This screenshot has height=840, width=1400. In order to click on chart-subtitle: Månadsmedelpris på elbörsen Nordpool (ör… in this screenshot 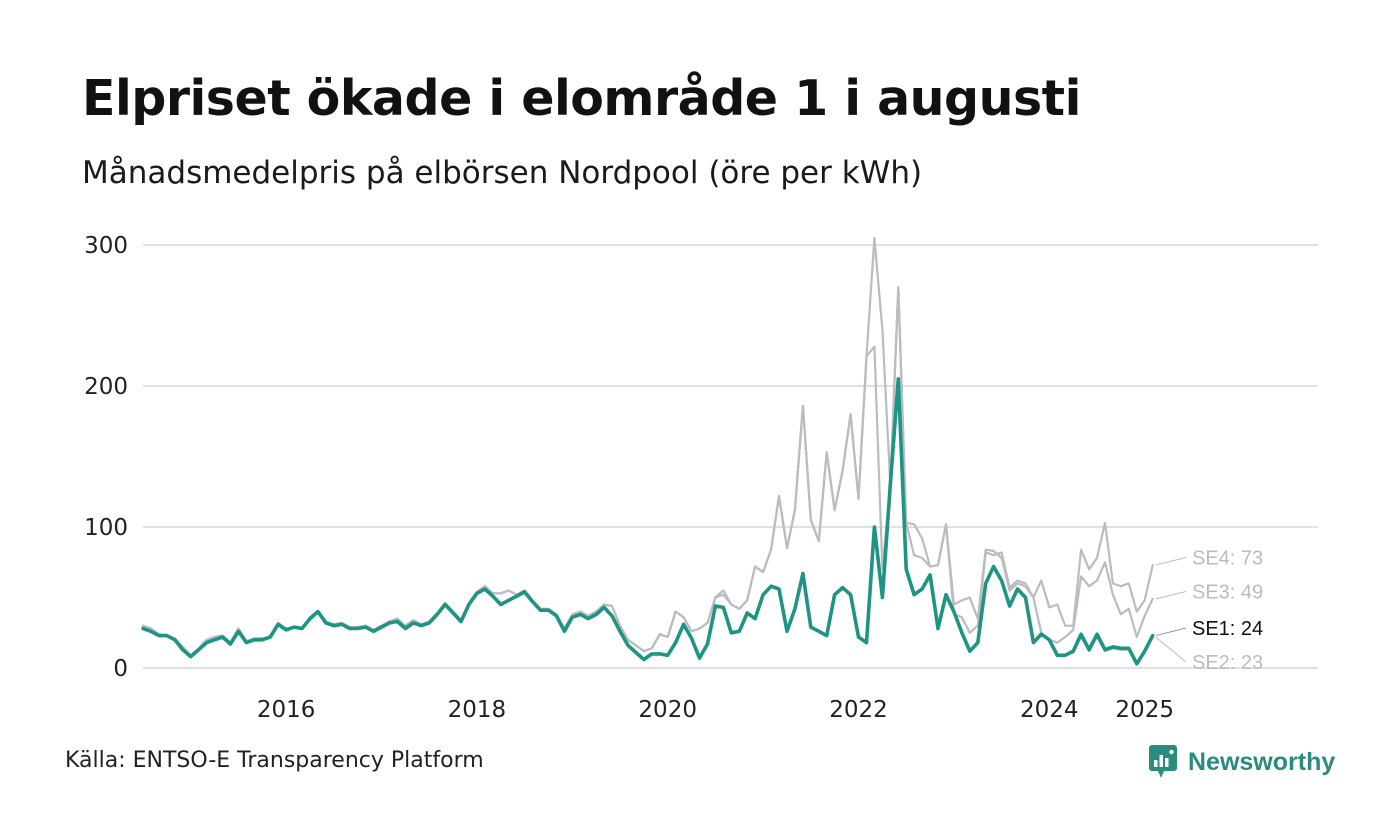, I will do `click(502, 173)`.